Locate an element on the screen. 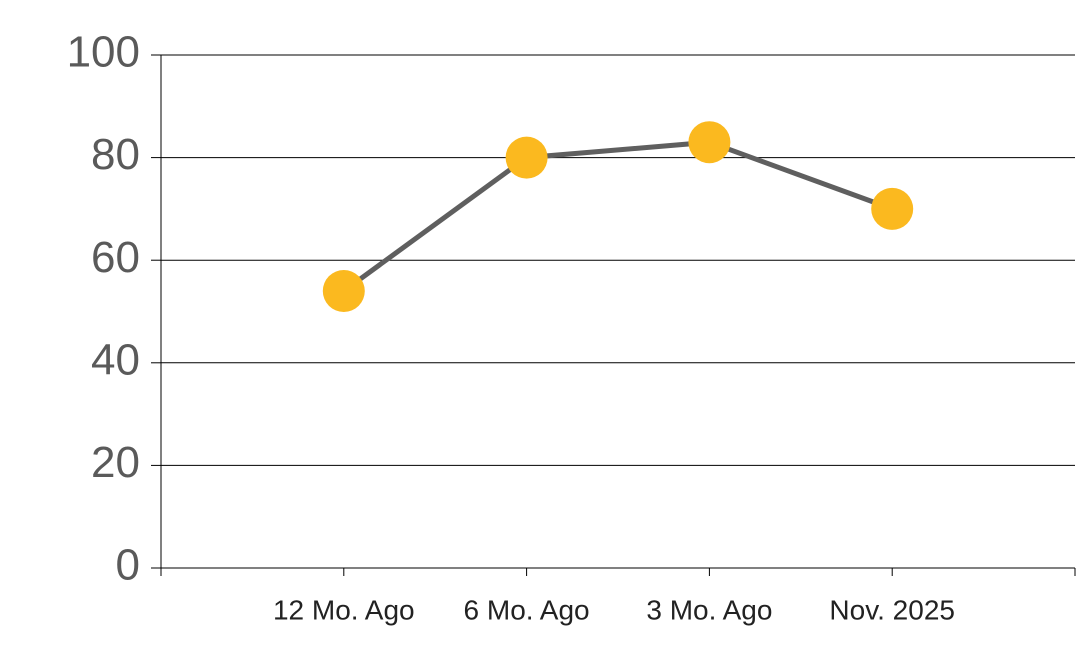 The image size is (1078, 663). y-tick-label: 60 is located at coordinates (115, 257).